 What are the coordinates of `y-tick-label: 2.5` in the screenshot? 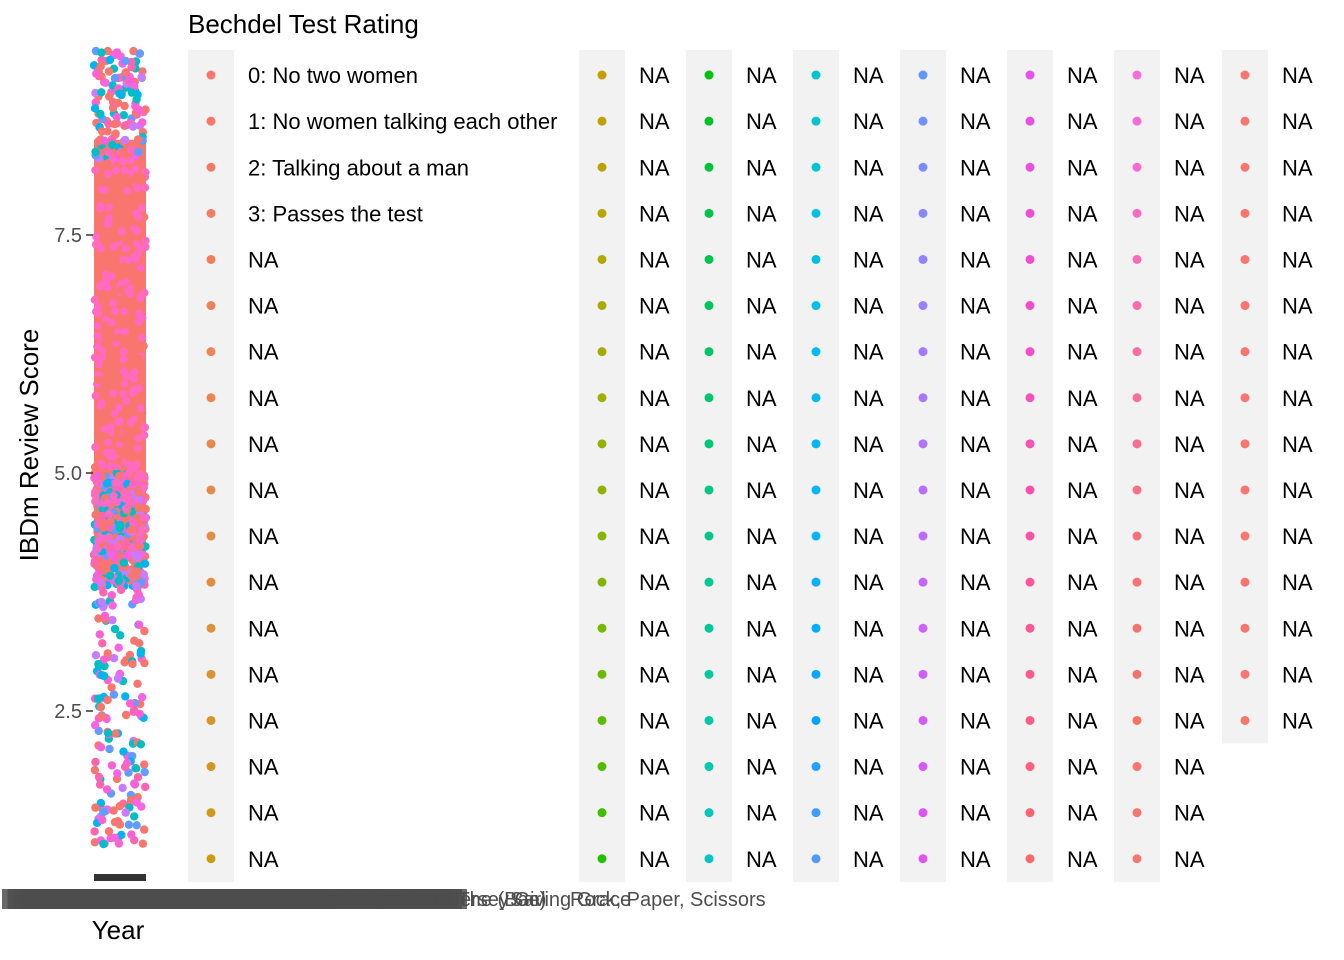 It's located at (68, 712).